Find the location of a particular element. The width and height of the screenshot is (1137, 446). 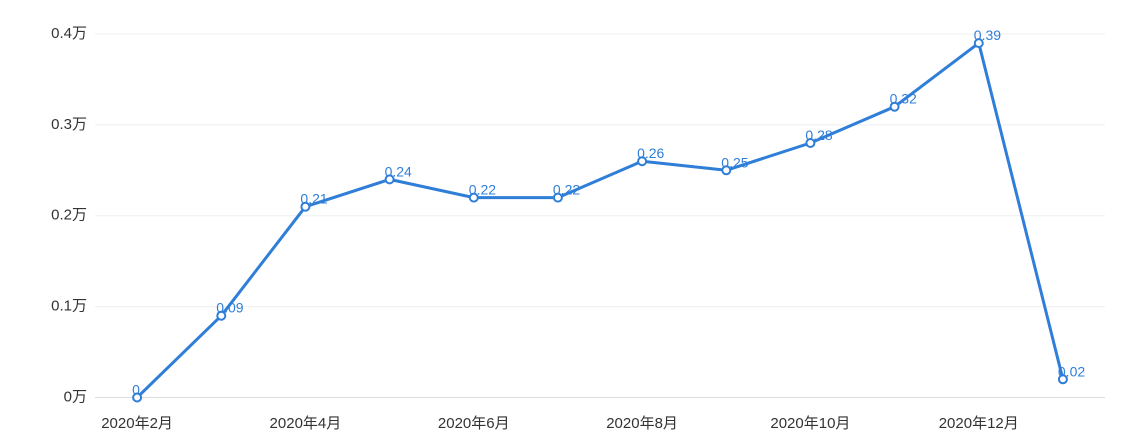

x-axis-tick-label: 2020年4月 is located at coordinates (306, 423).